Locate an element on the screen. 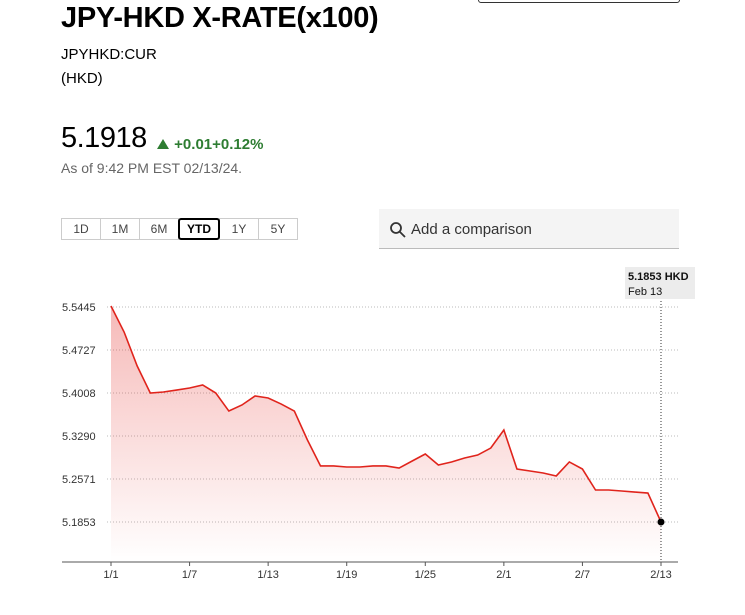 This screenshot has height=615, width=745. range-button: 1D is located at coordinates (81, 229).